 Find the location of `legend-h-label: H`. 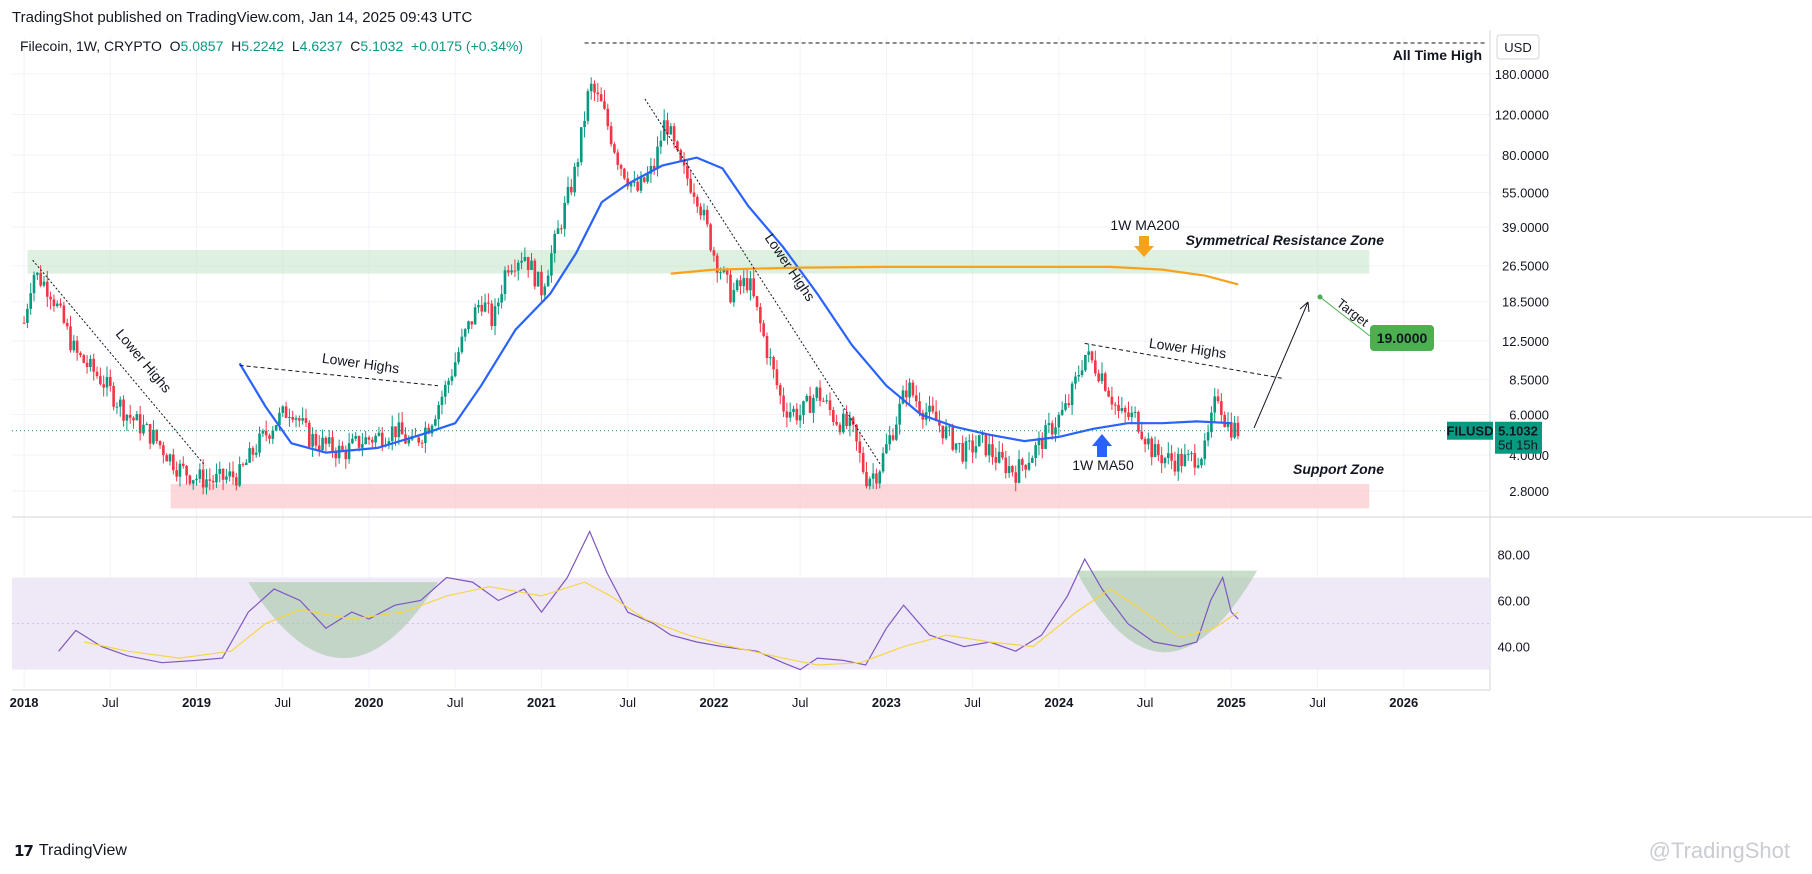

legend-h-label: H is located at coordinates (236, 46).